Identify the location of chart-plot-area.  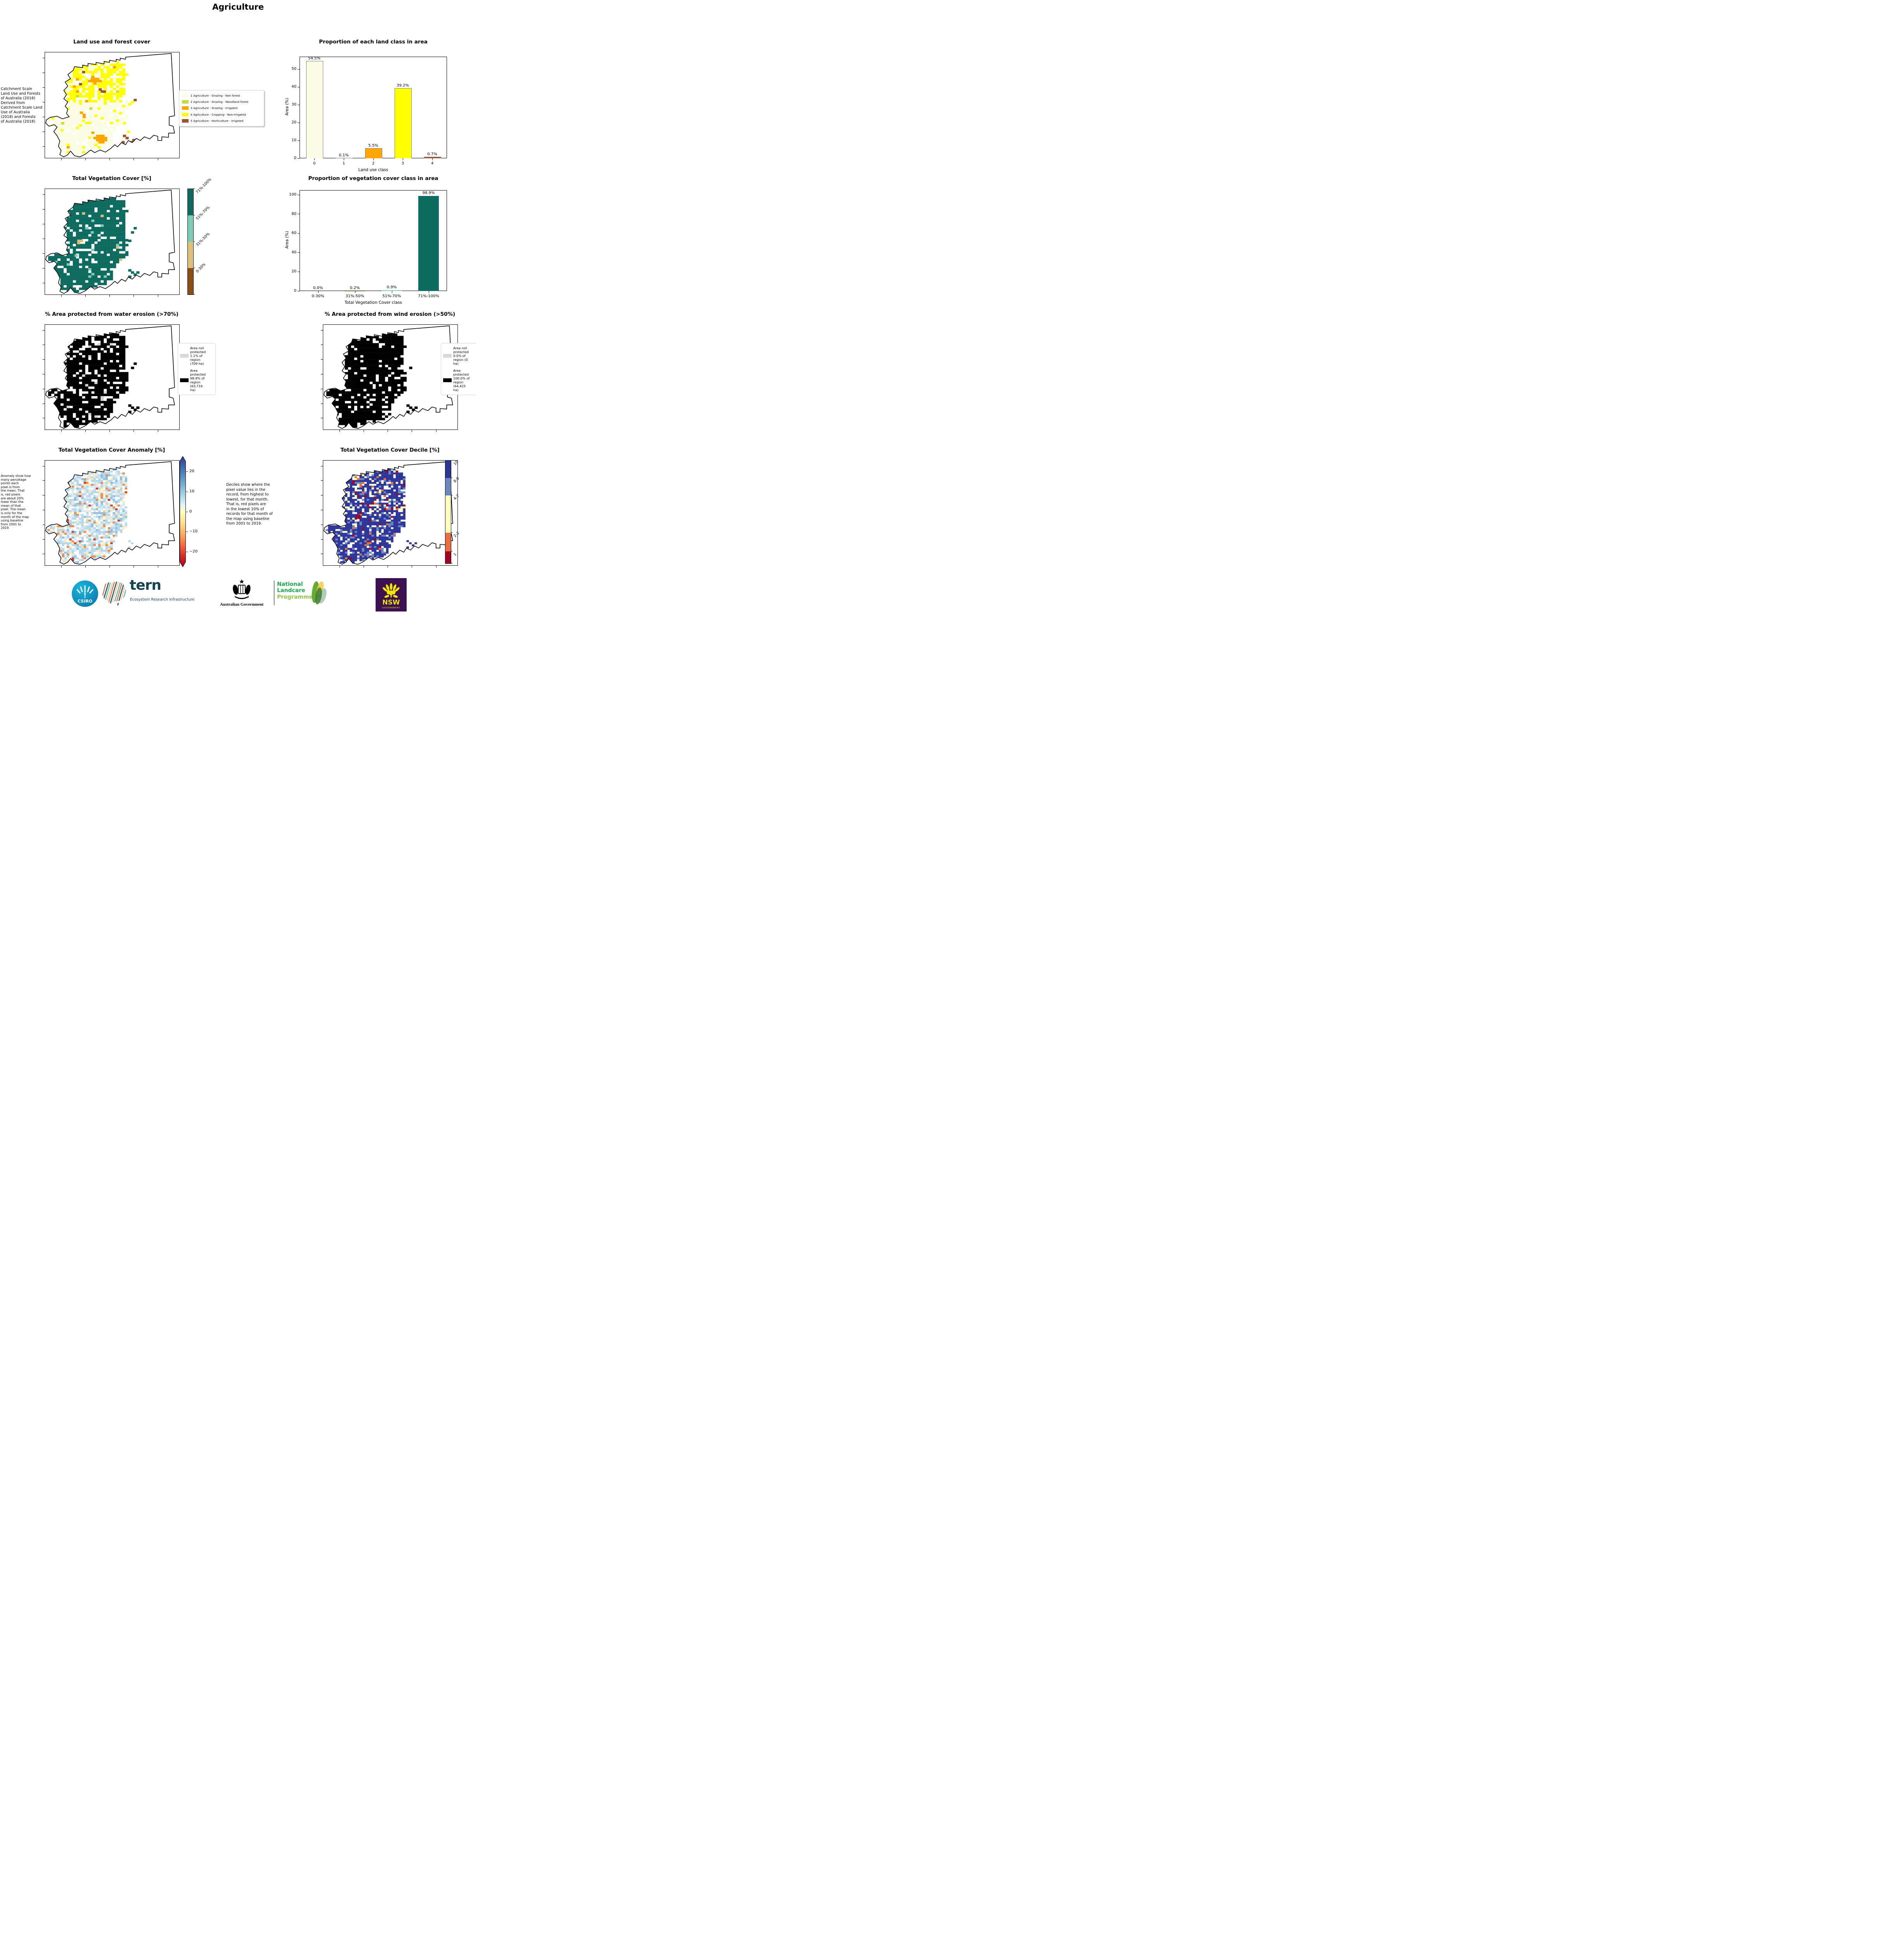
(373, 241).